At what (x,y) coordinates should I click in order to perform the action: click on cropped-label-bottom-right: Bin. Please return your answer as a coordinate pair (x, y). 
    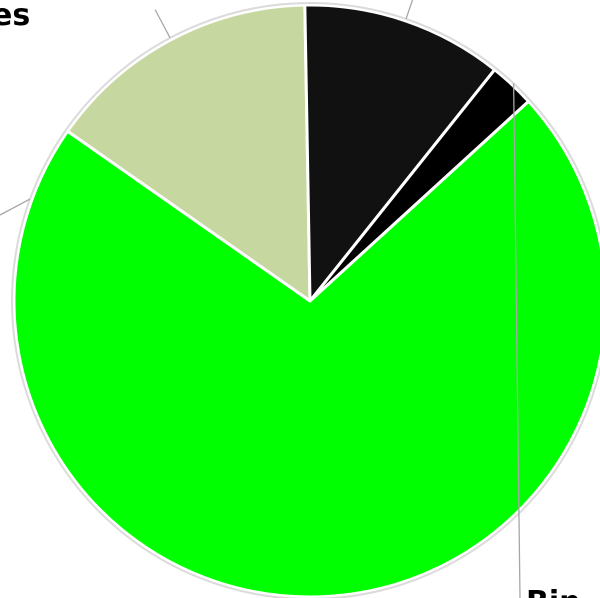
    Looking at the image, I should click on (553, 591).